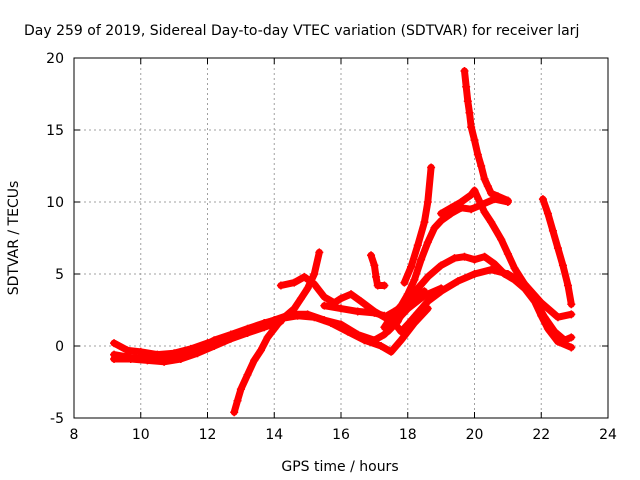  Describe the element at coordinates (59, 347) in the screenshot. I see `y-tick-label: 0` at that location.